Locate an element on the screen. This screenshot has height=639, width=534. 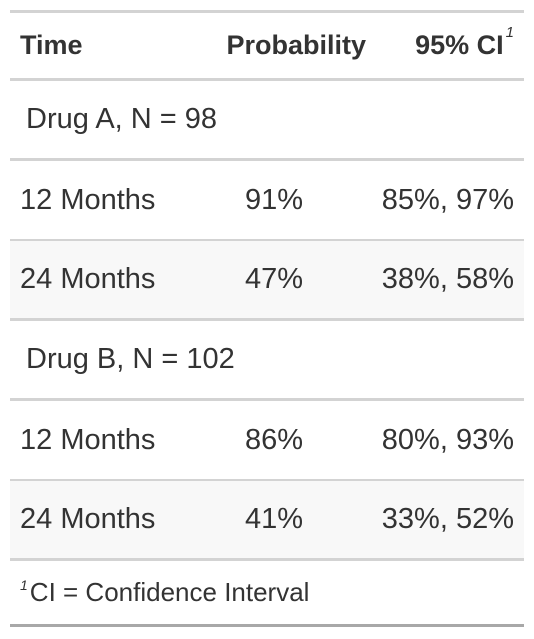
footnote-text: CI = Confidence Interval is located at coordinates (169, 592).